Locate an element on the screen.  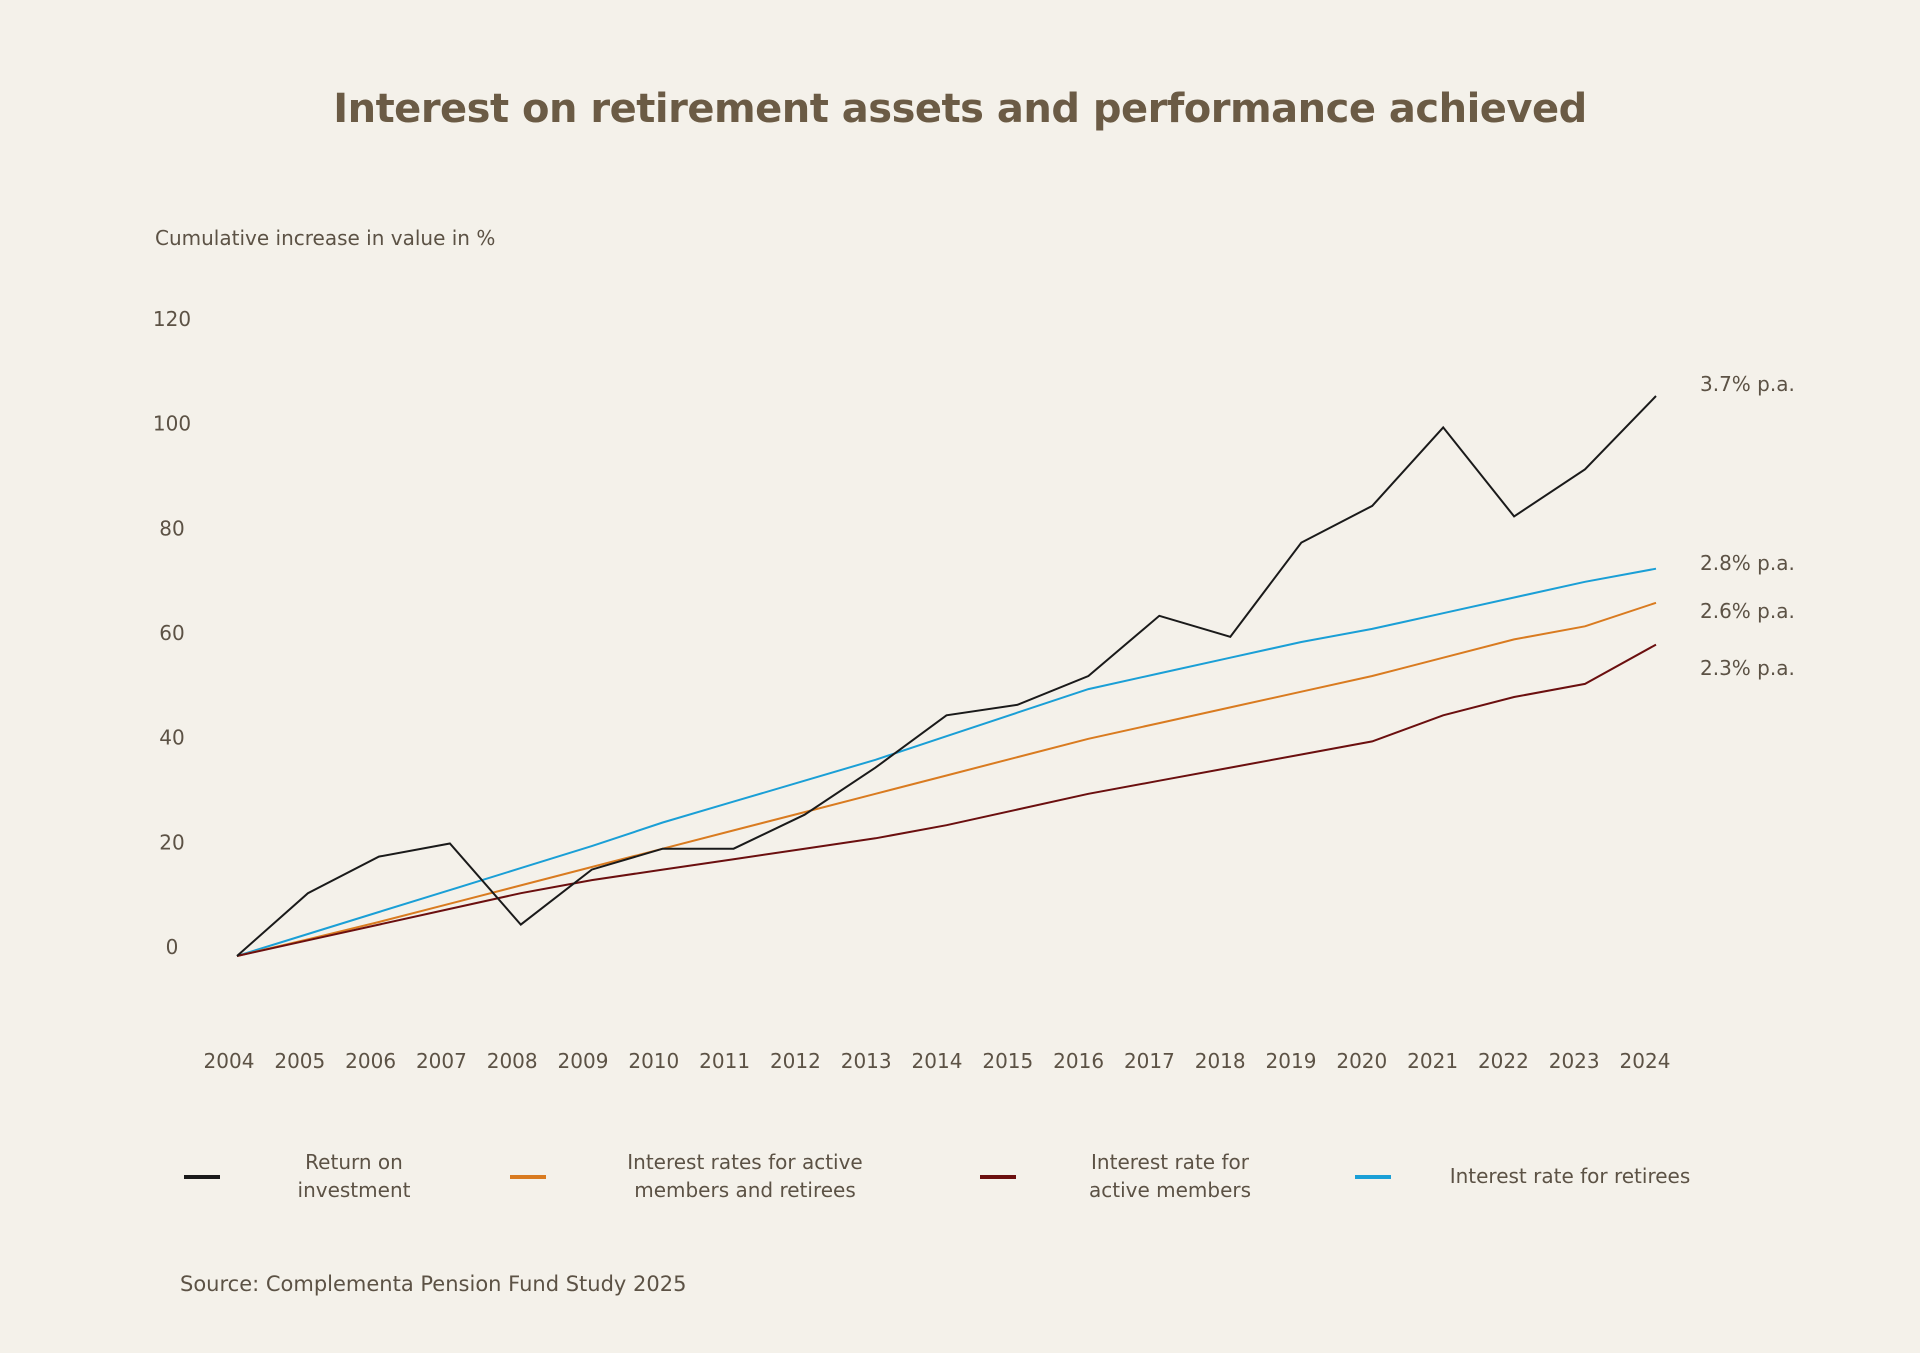
x-tick-label: 2017 is located at coordinates (1149, 1061).